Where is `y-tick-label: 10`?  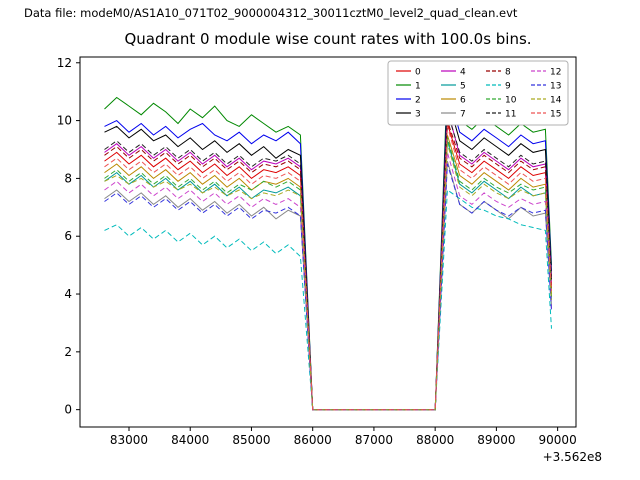 y-tick-label: 10 is located at coordinates (64, 121).